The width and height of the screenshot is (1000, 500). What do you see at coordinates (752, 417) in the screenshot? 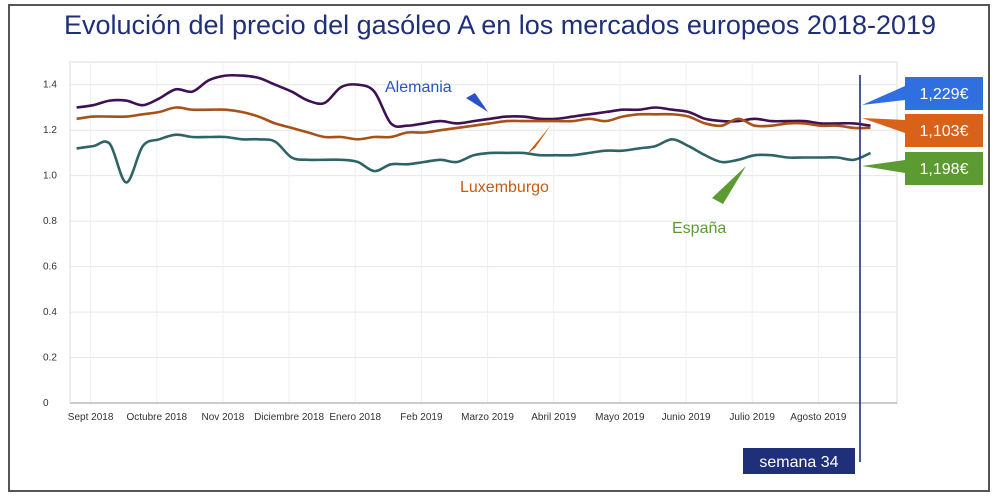
I see `x-tick-label: Julio 2019` at bounding box center [752, 417].